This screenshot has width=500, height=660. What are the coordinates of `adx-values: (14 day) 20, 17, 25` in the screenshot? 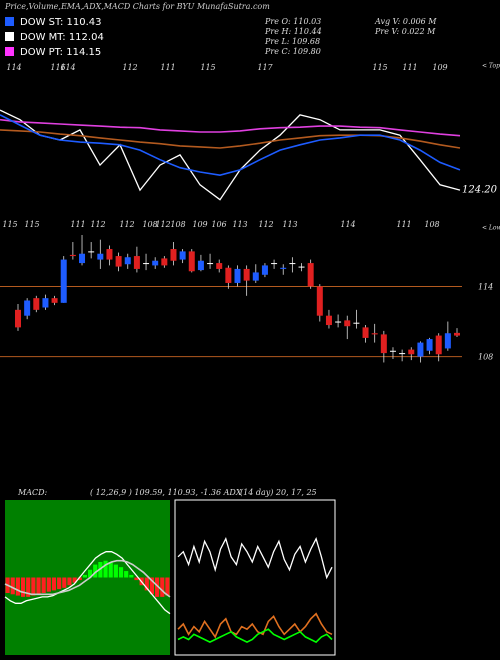 It's located at (278, 492).